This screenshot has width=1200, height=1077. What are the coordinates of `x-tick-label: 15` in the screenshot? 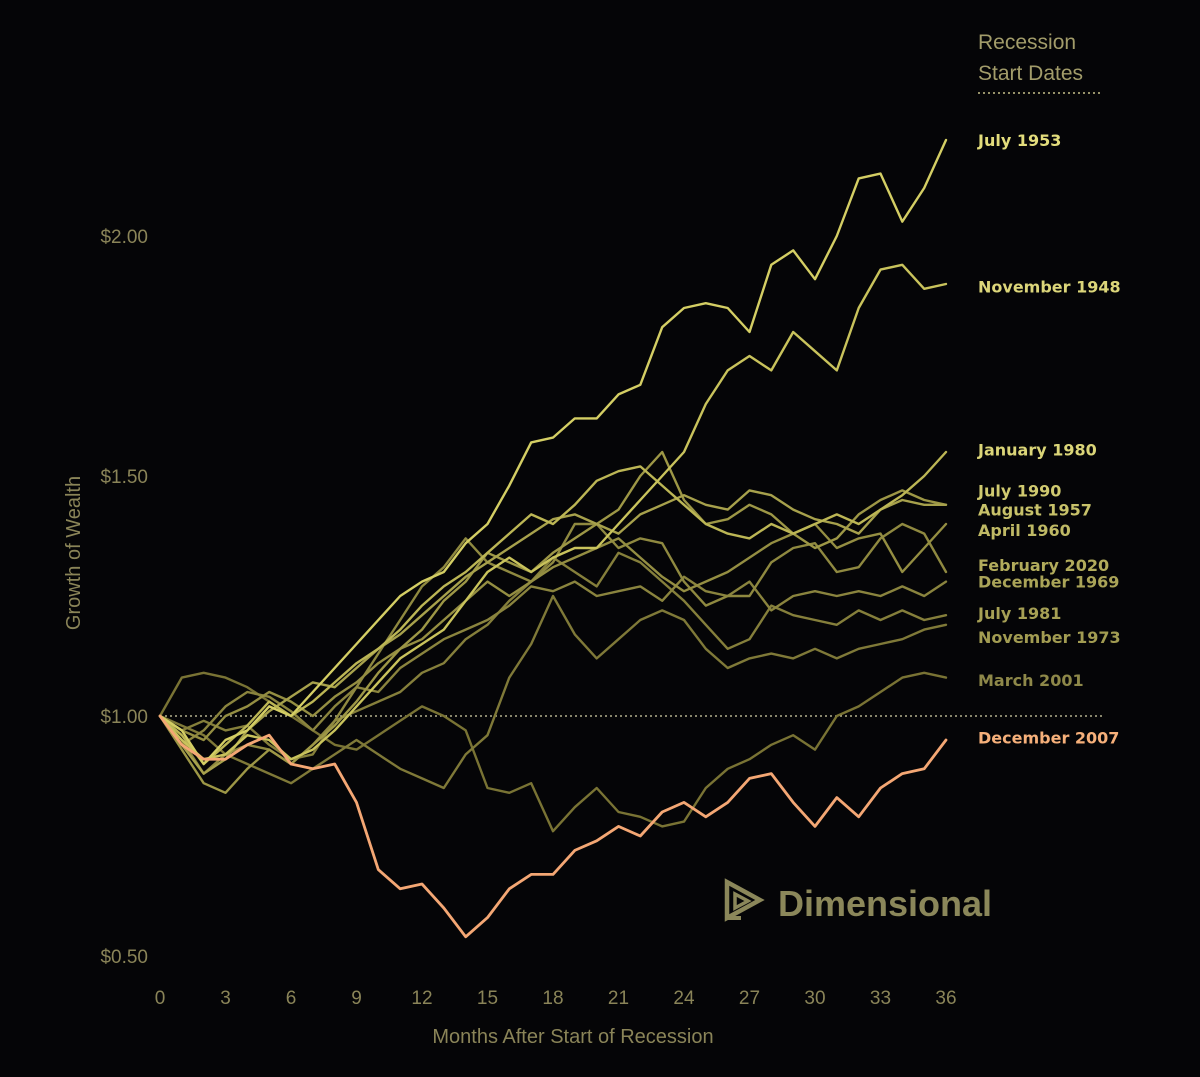 It's located at (487, 998).